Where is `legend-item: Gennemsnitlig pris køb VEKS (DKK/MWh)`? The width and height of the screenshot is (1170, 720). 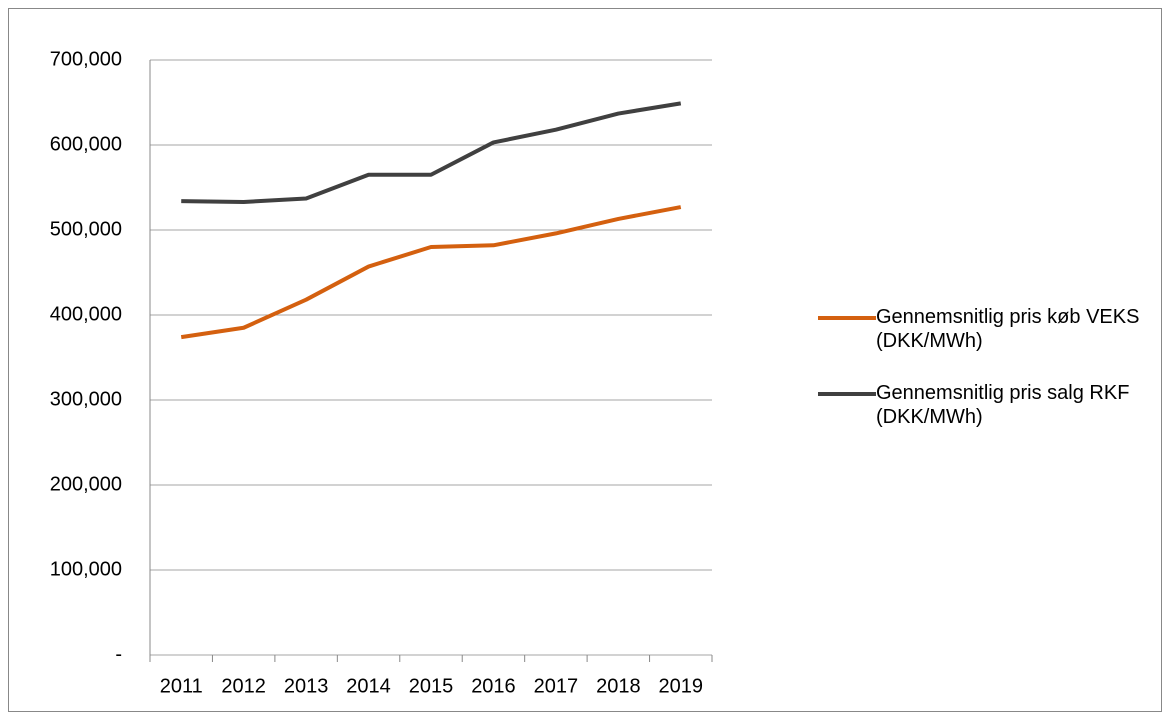
legend-item: Gennemsnitlig pris køb VEKS (DKK/MWh) is located at coordinates (982, 329).